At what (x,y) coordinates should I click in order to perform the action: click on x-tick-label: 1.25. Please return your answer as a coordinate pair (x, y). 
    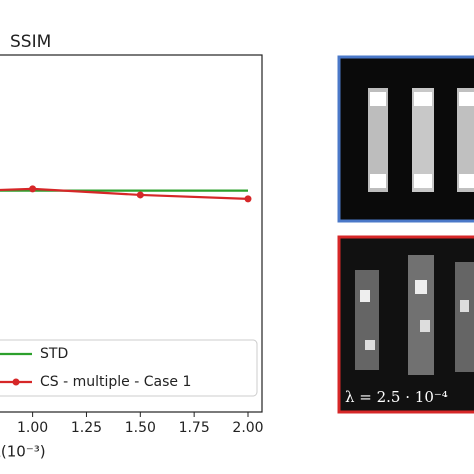
    Looking at the image, I should click on (86, 428).